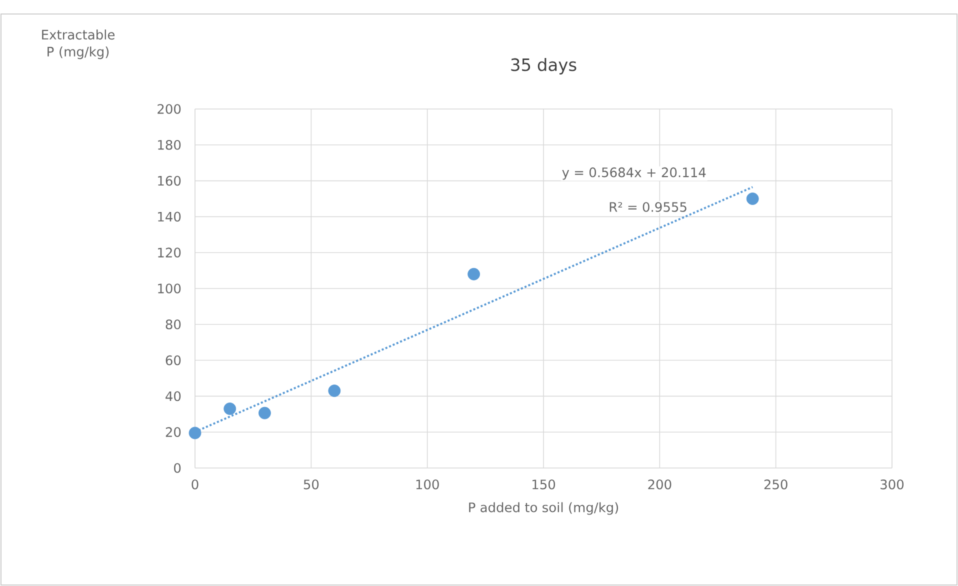  Describe the element at coordinates (78, 45) in the screenshot. I see `y-axis-title: Extractable P (mg/kg)` at that location.